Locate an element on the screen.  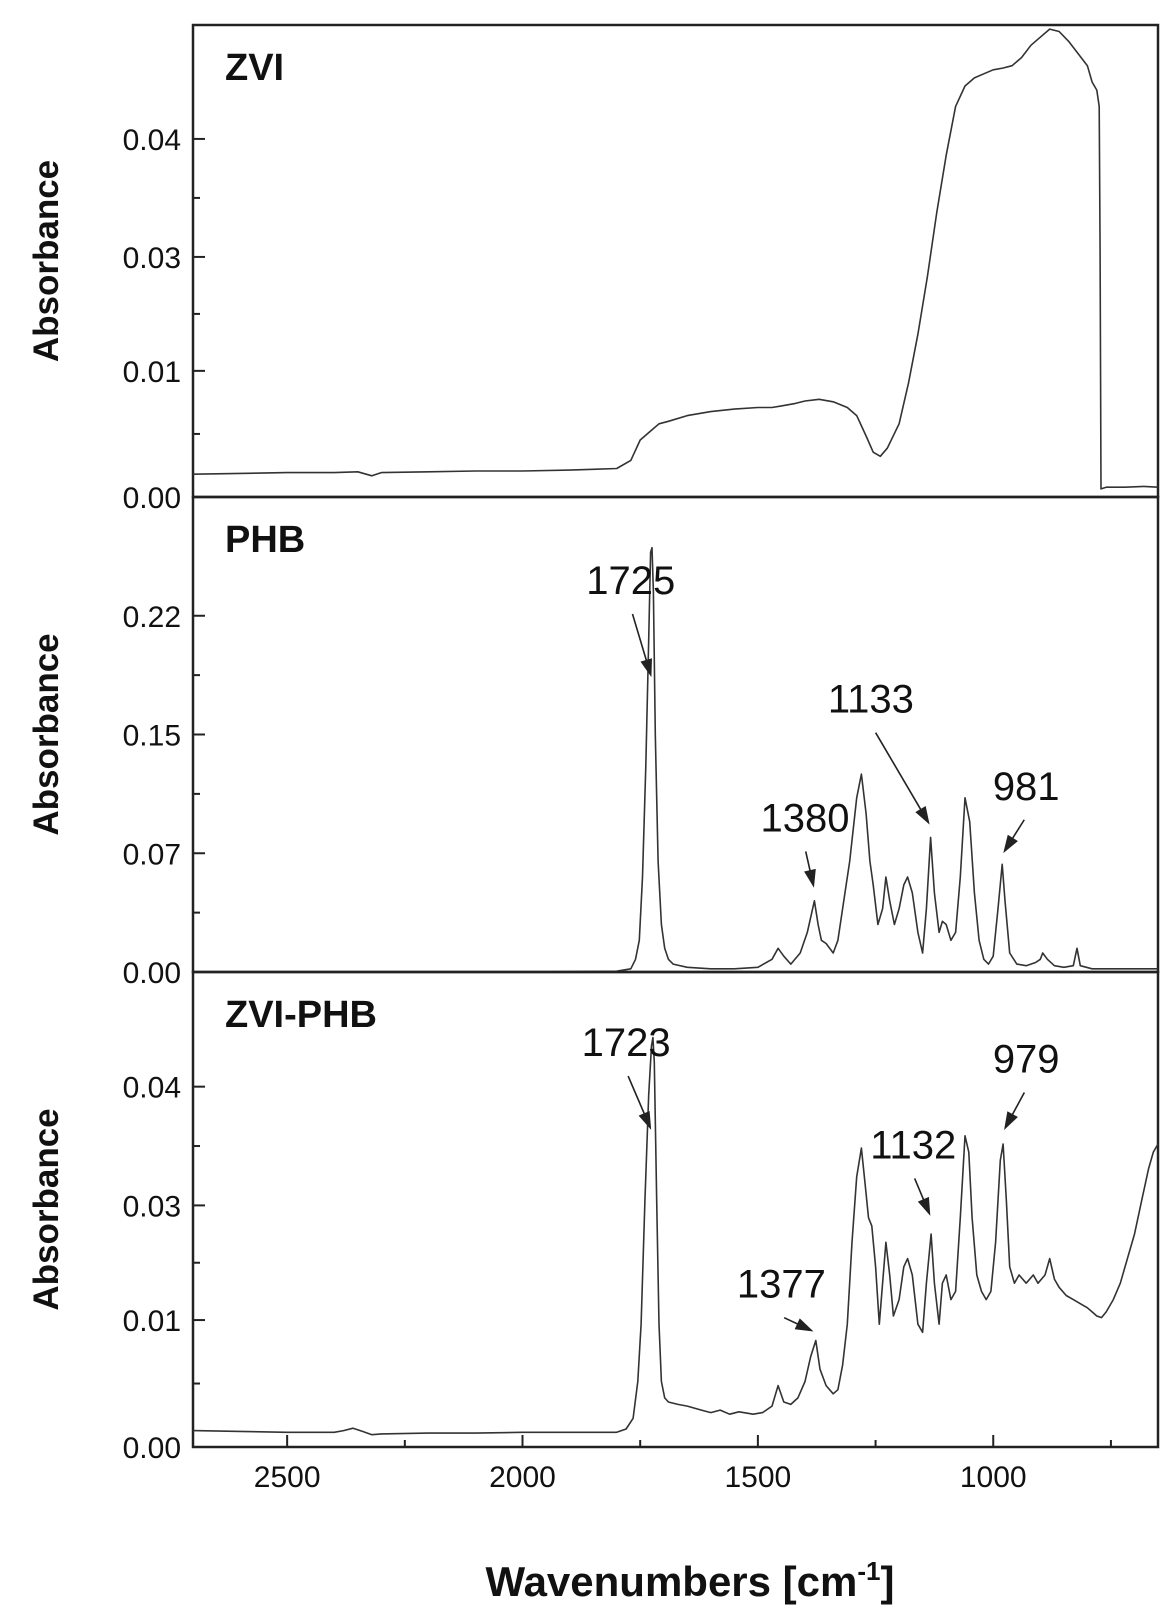
x-tick-label: 1500 is located at coordinates (758, 1477).